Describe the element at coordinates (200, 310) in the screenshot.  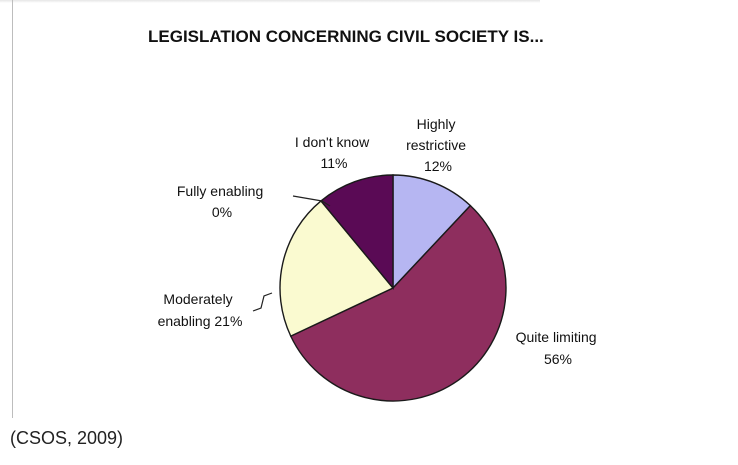
I see `label-moderately-enabling: Moderately enabling 21%` at that location.